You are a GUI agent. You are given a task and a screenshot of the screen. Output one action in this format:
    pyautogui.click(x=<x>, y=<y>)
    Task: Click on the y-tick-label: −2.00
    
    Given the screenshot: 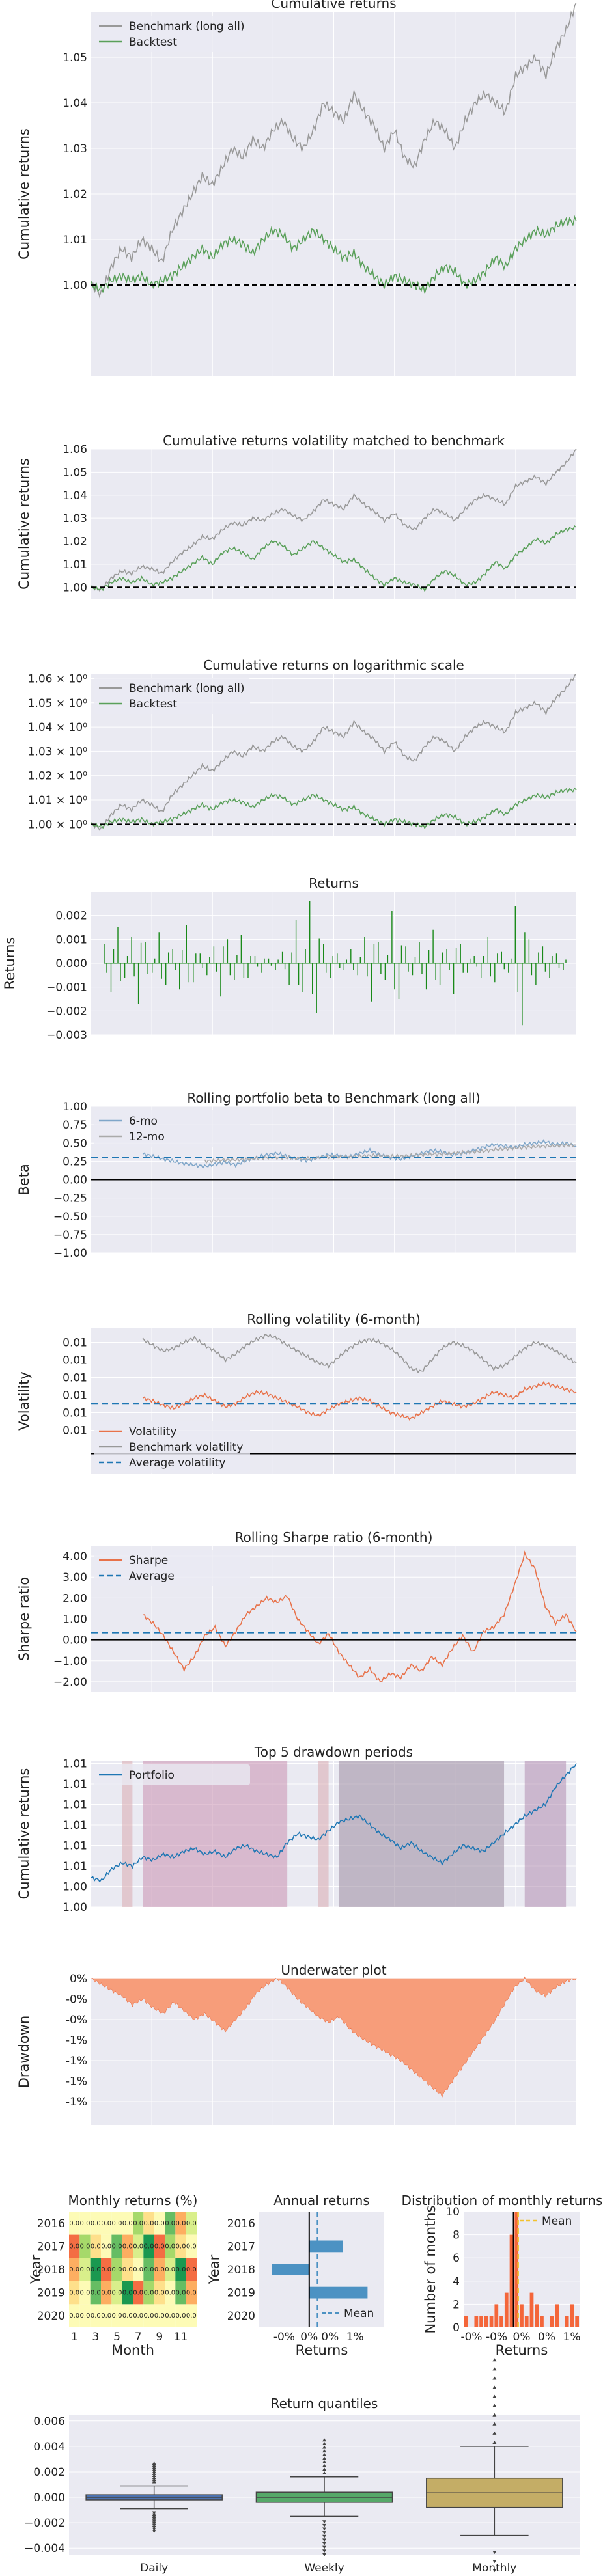 What is the action you would take?
    pyautogui.click(x=70, y=1683)
    